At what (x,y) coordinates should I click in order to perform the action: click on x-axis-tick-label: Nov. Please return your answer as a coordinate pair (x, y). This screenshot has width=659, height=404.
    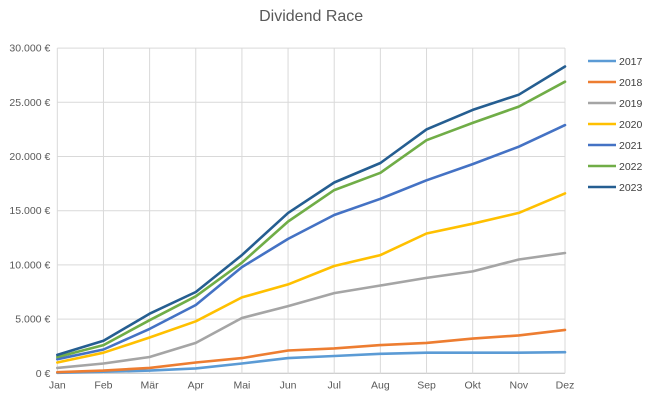
    Looking at the image, I should click on (519, 385).